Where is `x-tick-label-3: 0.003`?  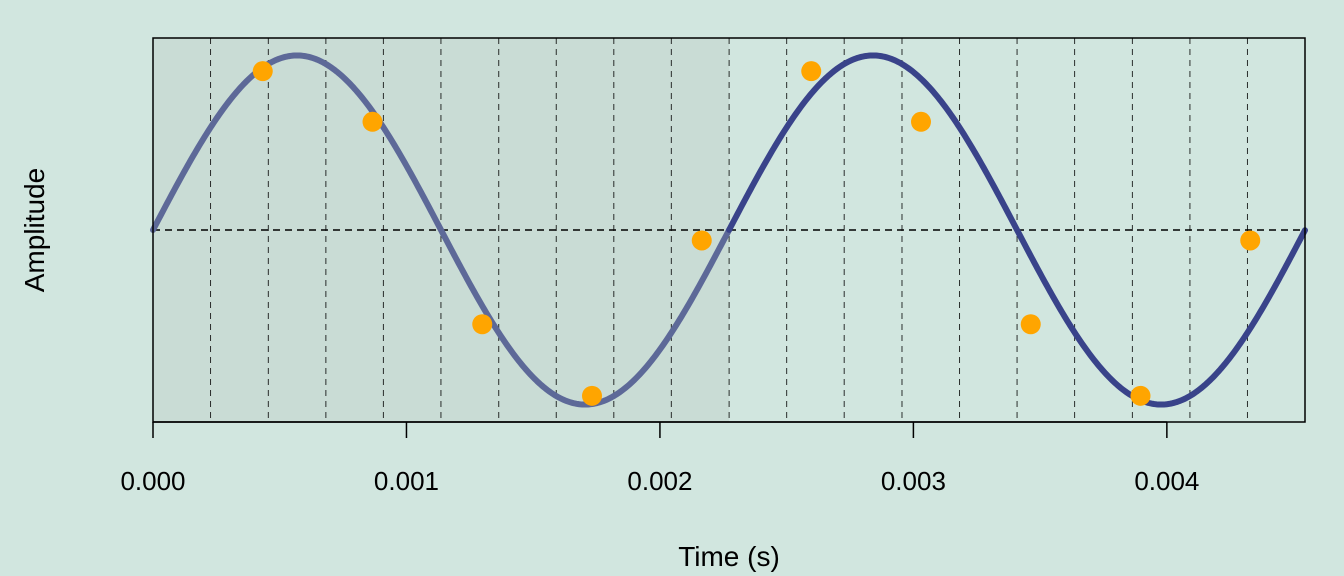 x-tick-label-3: 0.003 is located at coordinates (913, 481).